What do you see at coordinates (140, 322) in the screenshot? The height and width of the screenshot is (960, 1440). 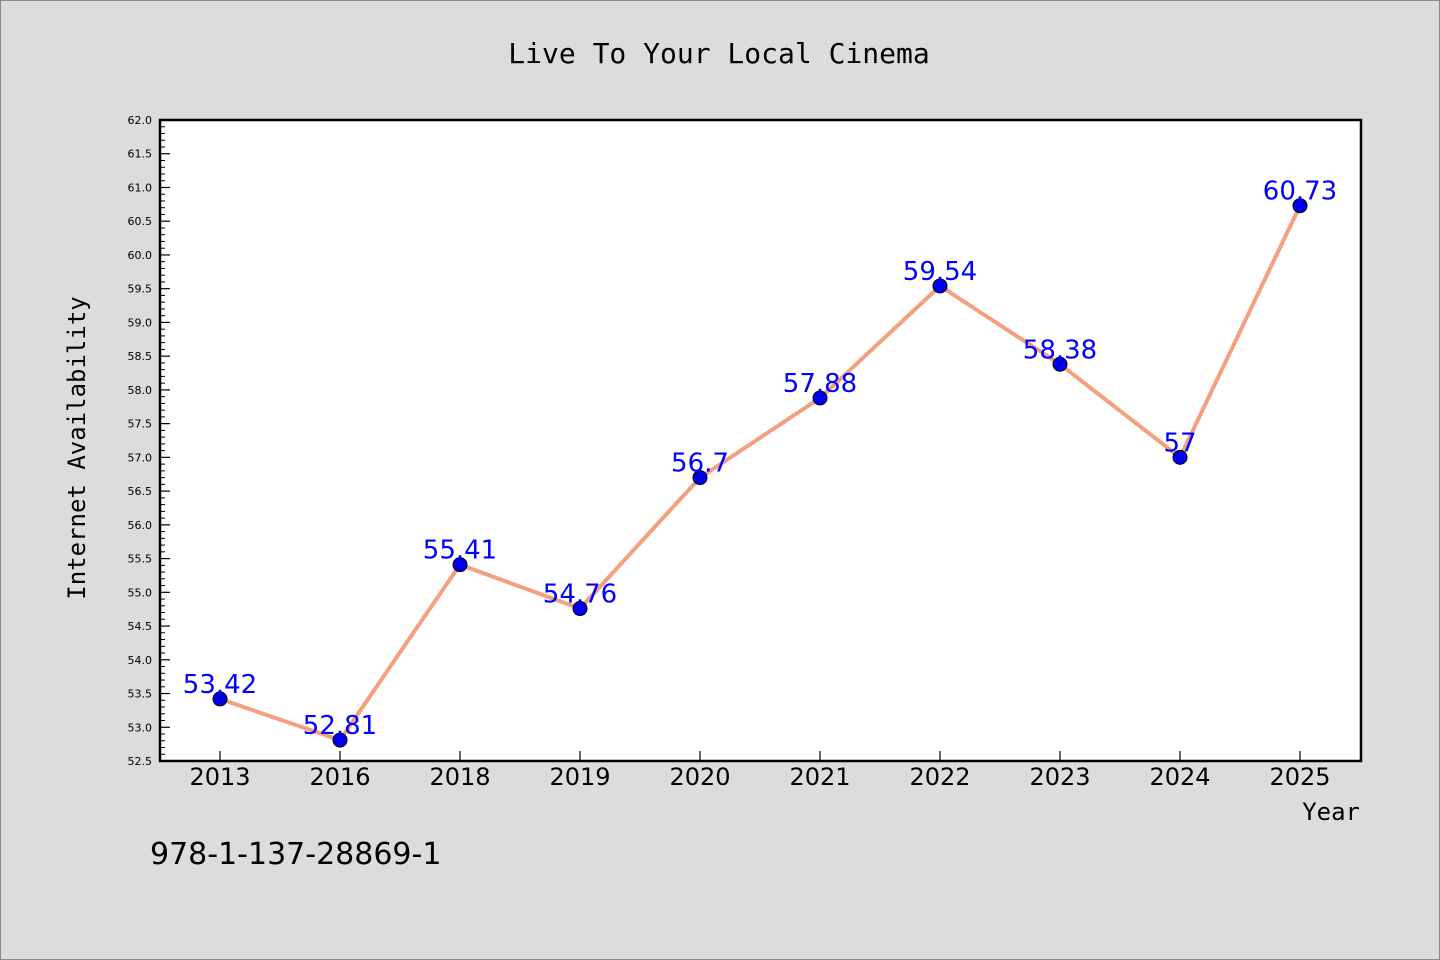 I see `y-tick-label: 59.0` at bounding box center [140, 322].